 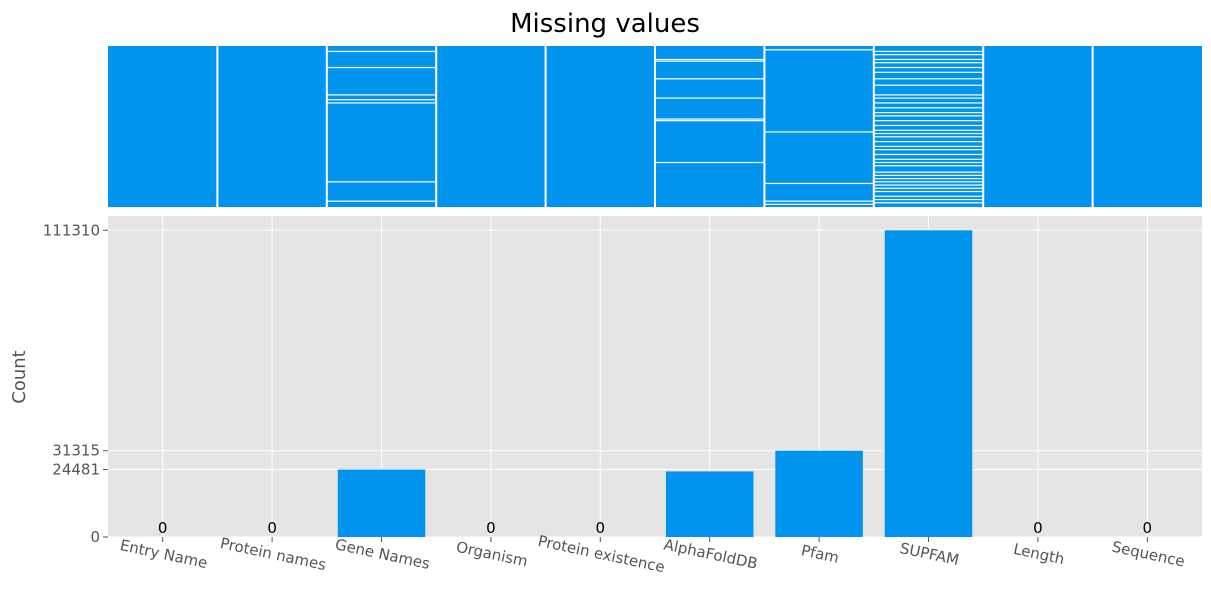 What do you see at coordinates (709, 504) in the screenshot?
I see `bar-alphafolddb` at bounding box center [709, 504].